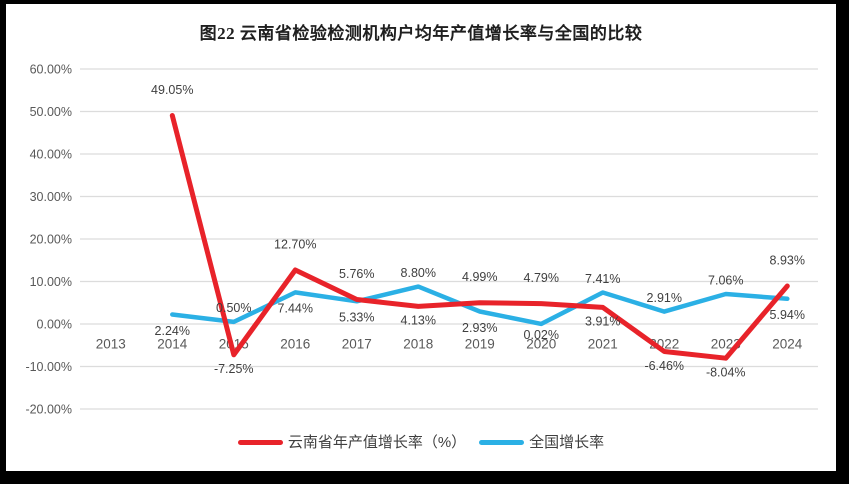 Image resolution: width=849 pixels, height=484 pixels. What do you see at coordinates (541, 335) in the screenshot?
I see `data-label: 0.02%` at bounding box center [541, 335].